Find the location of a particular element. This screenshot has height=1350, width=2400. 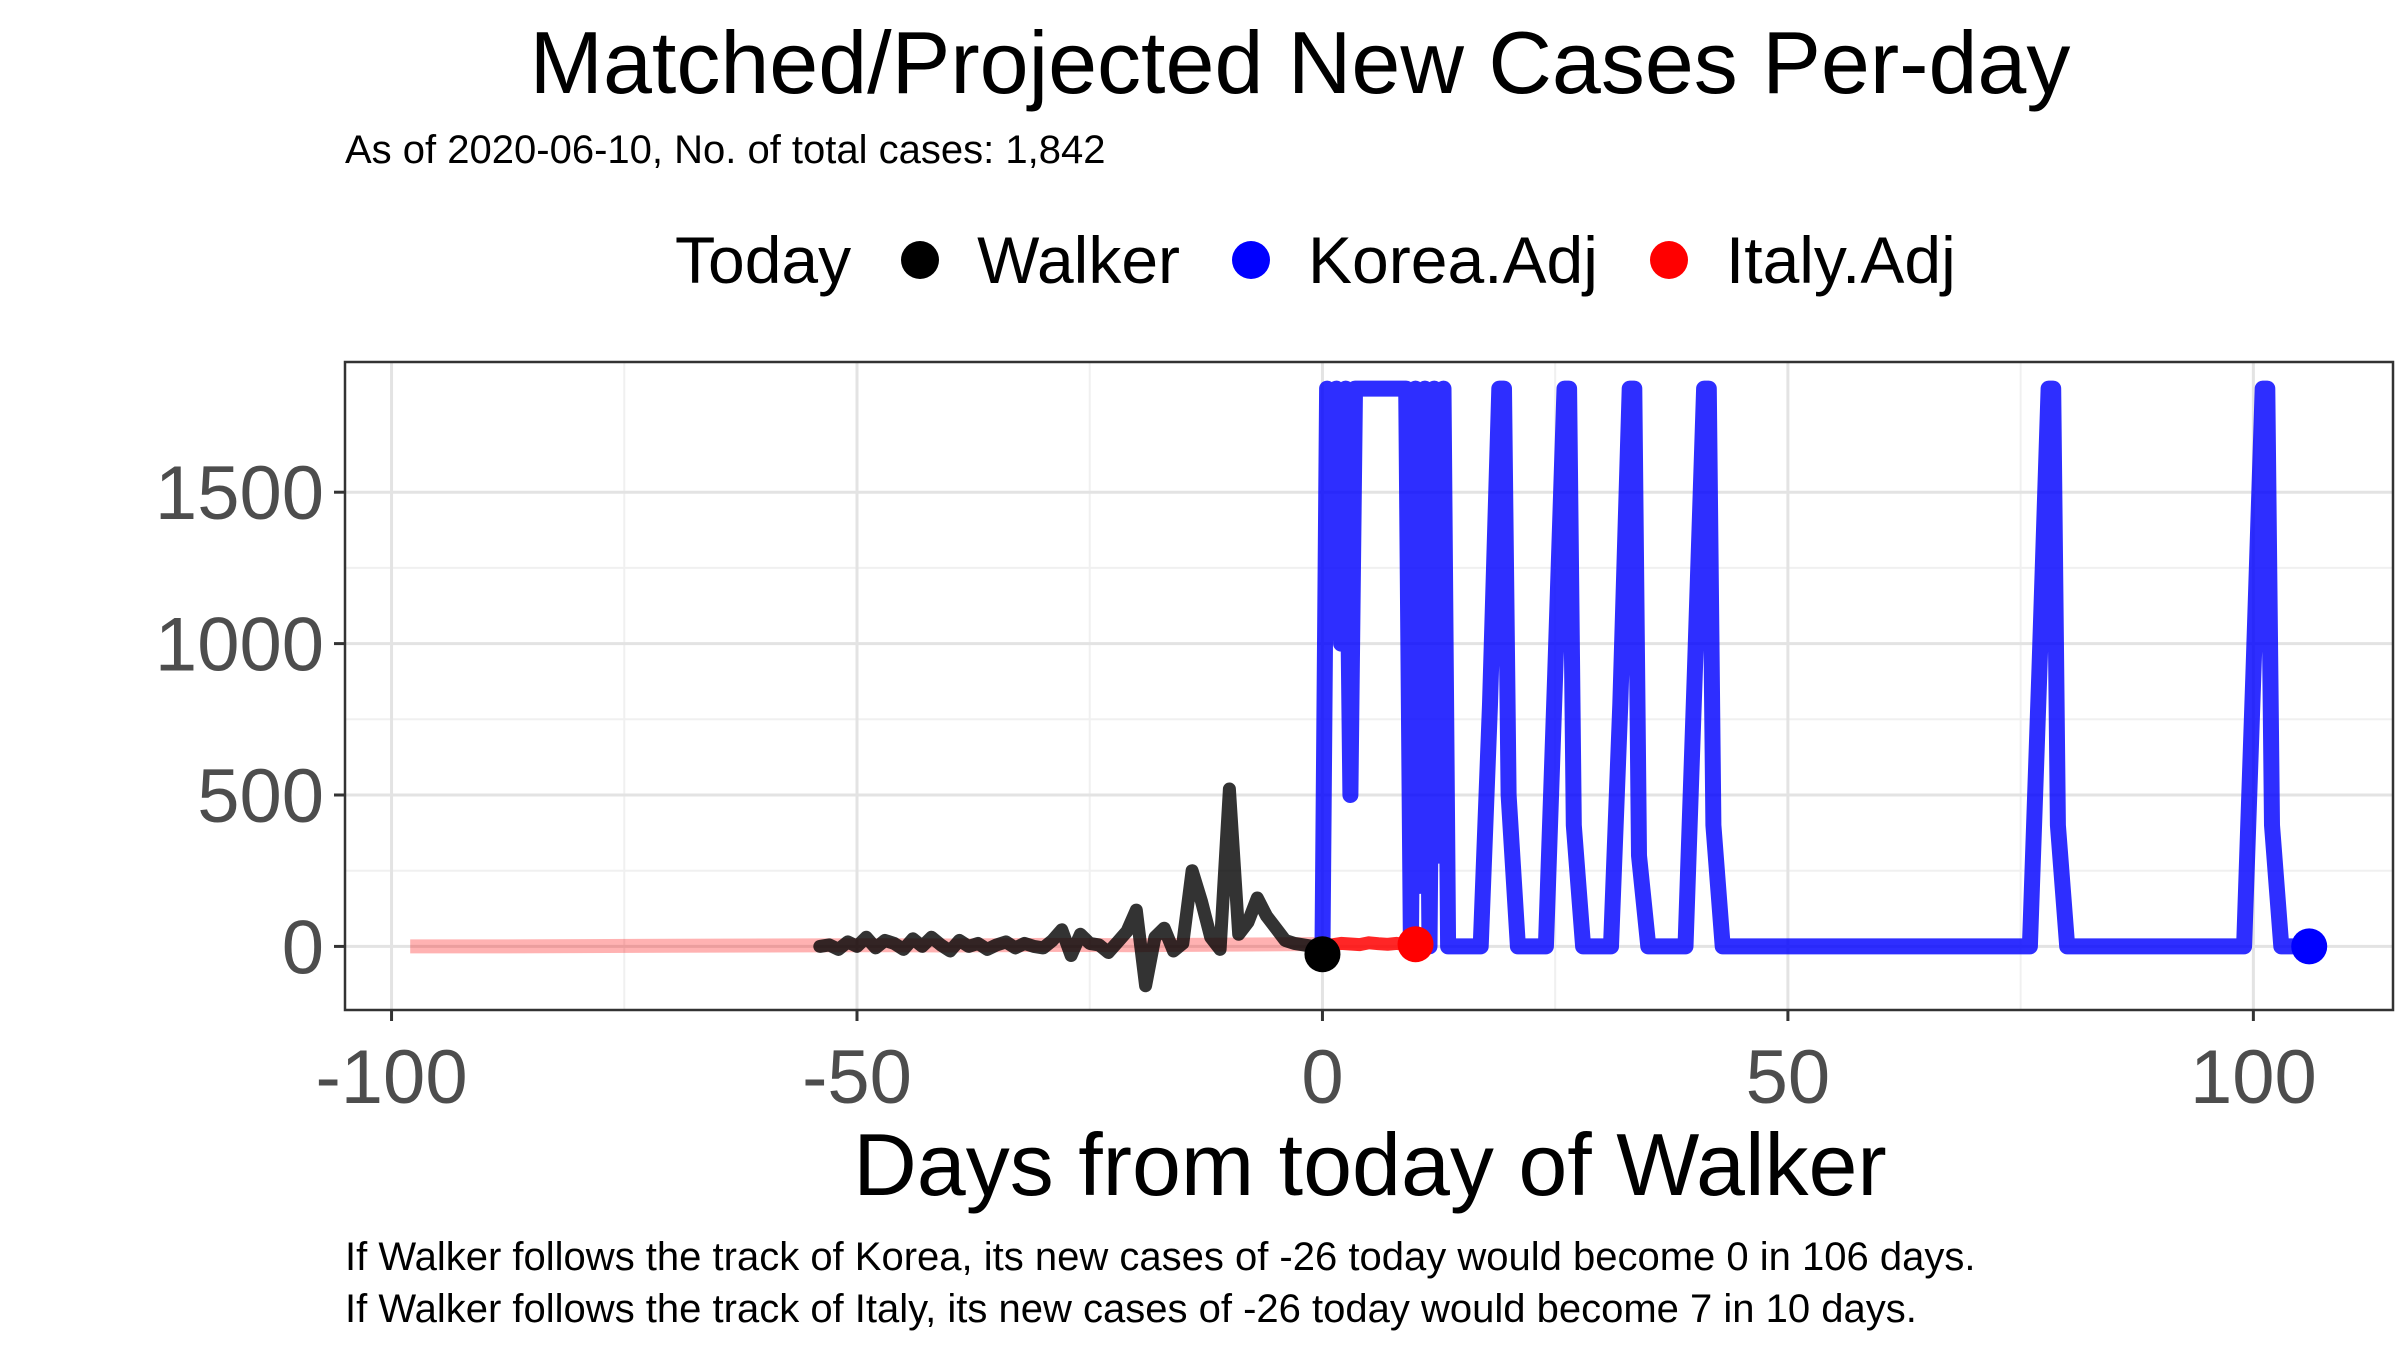

legend-label-italy: Italy.Adj is located at coordinates (1840, 260).